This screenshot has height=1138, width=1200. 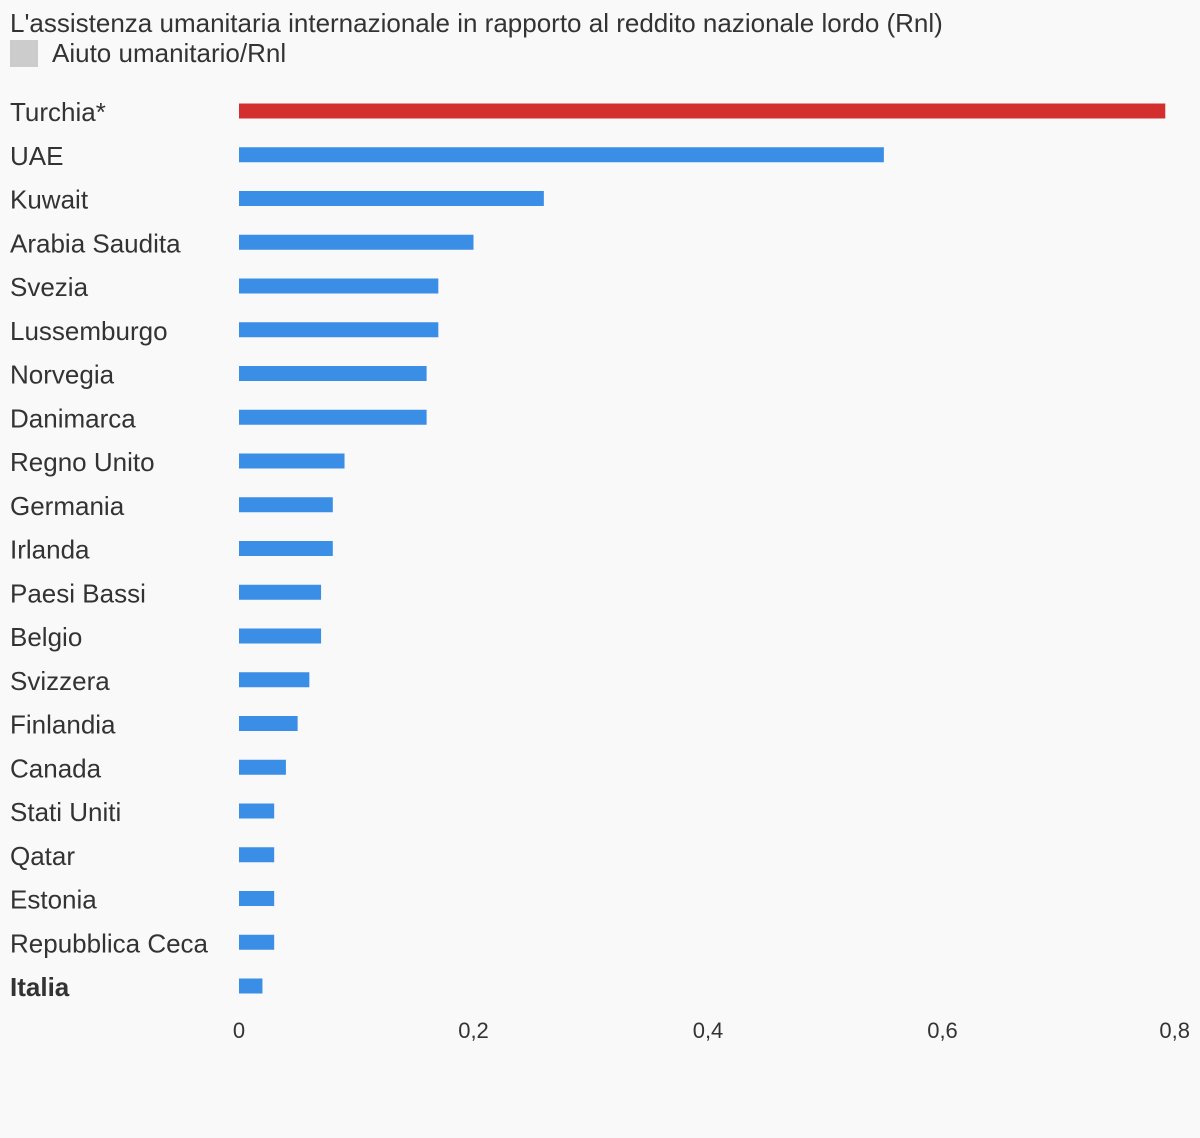 I want to click on category-label-16: Stati Uniti, so click(x=65, y=812).